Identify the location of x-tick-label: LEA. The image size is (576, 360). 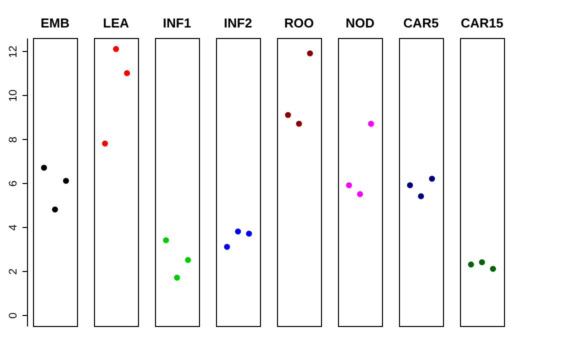
(116, 23).